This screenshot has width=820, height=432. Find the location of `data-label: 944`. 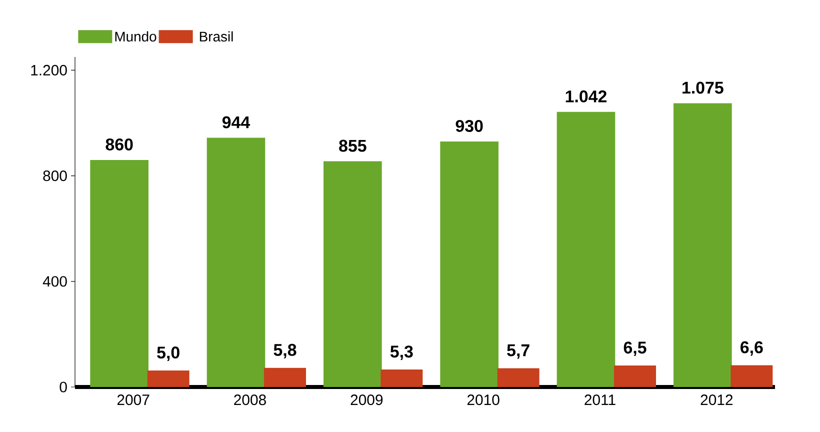

data-label: 944 is located at coordinates (236, 122).